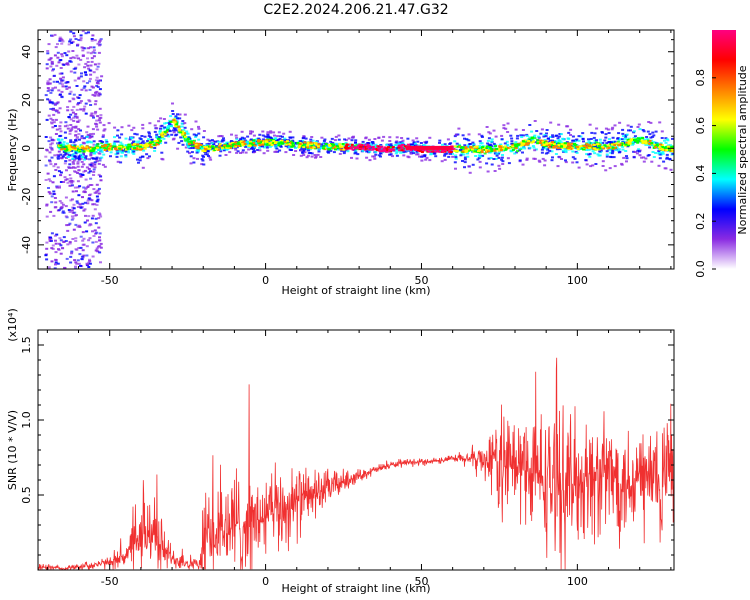 The image size is (750, 600). I want to click on y-tick-label: 1.5, so click(26, 345).